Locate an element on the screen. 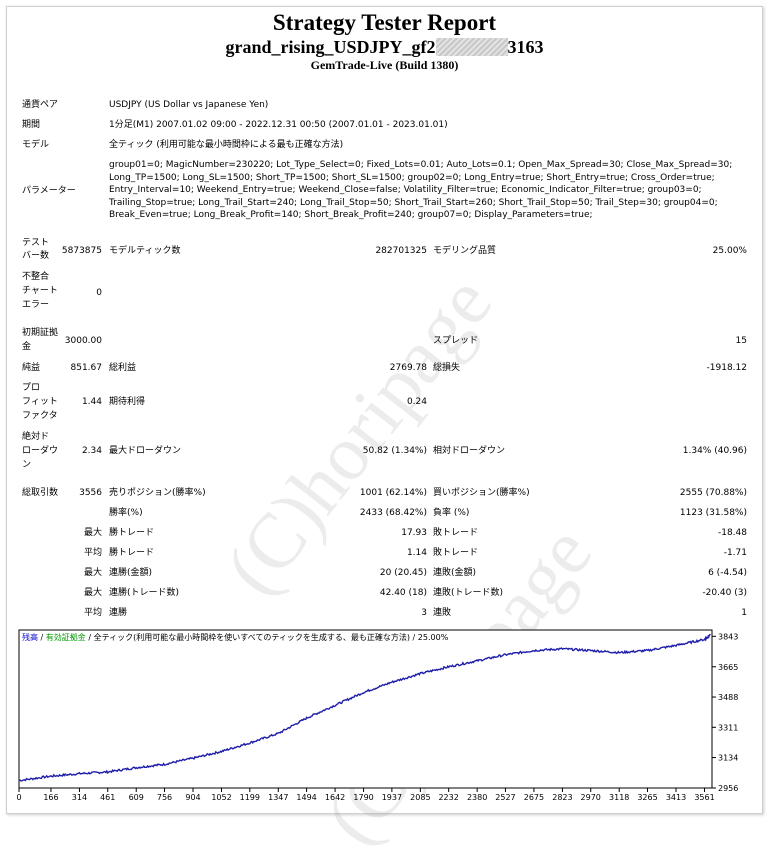 The height and width of the screenshot is (861, 769). x-tick-label-12: 1790 is located at coordinates (363, 797).